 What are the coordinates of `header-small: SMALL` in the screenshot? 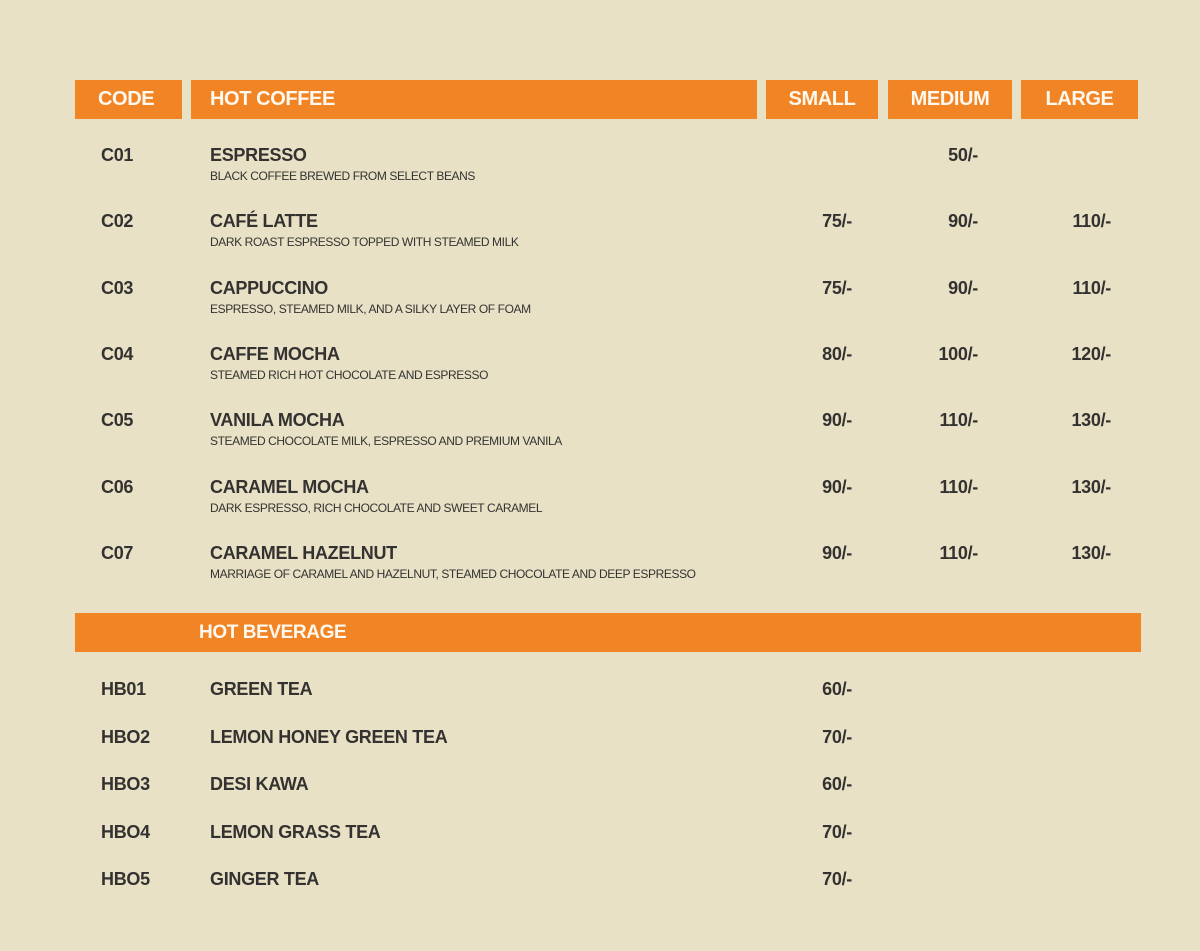 It's located at (822, 99).